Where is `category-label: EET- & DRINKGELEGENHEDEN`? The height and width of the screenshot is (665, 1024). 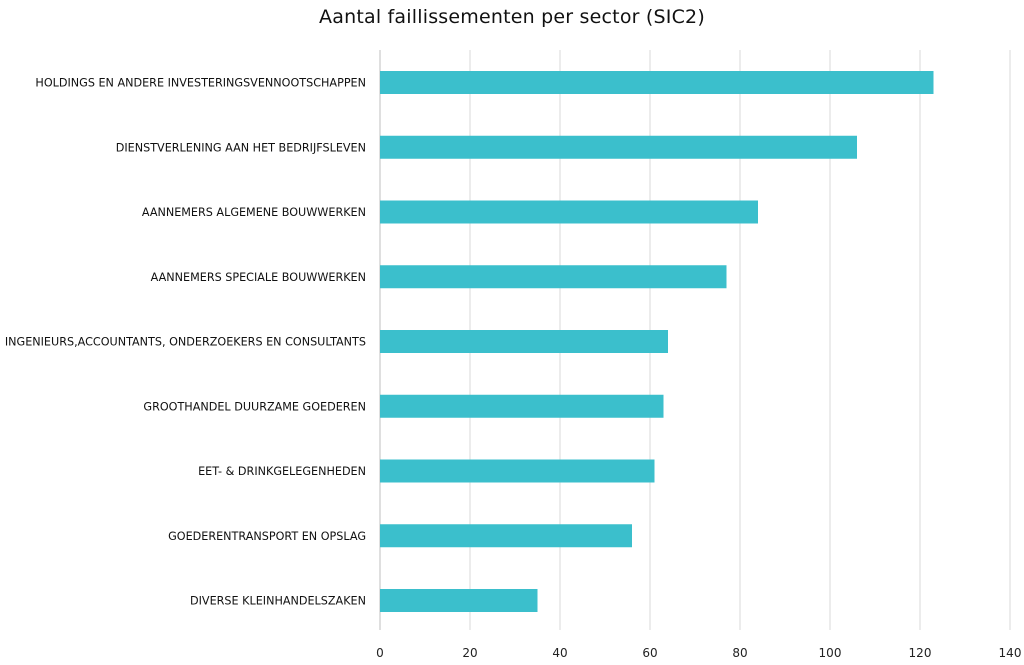 category-label: EET- & DRINKGELEGENHEDEN is located at coordinates (282, 471).